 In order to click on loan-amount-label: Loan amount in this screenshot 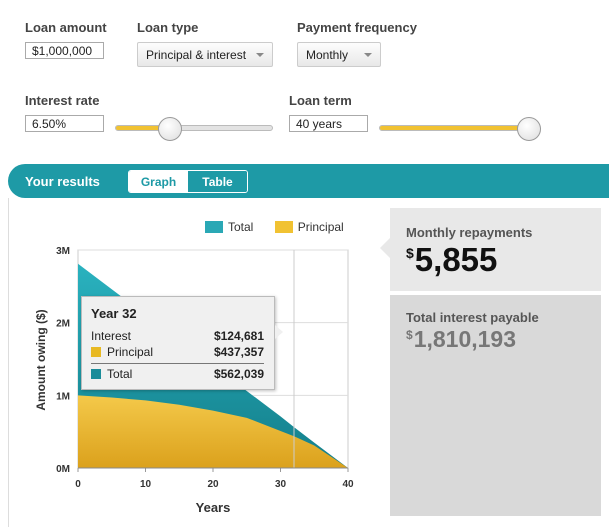, I will do `click(66, 27)`.